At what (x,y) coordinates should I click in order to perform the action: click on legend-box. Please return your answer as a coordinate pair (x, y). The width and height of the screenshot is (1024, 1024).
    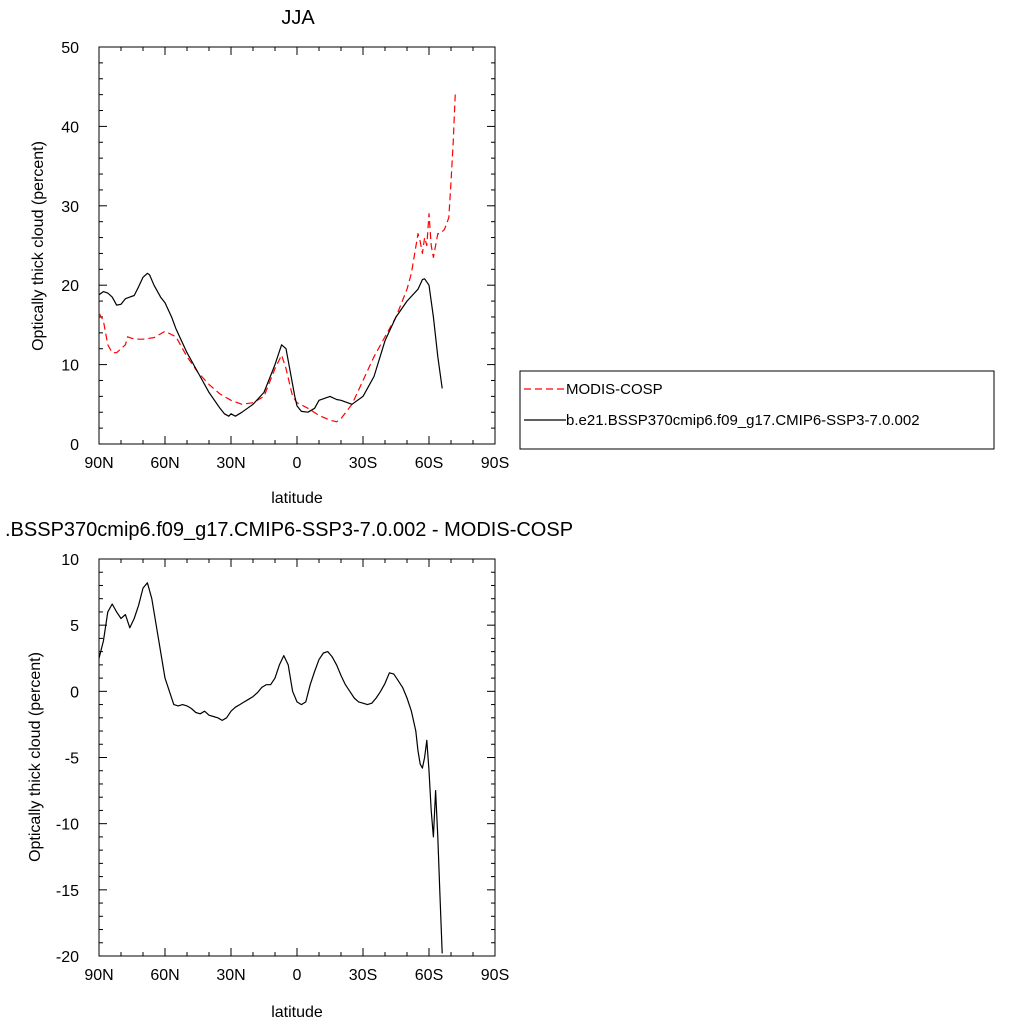
    Looking at the image, I should click on (757, 410).